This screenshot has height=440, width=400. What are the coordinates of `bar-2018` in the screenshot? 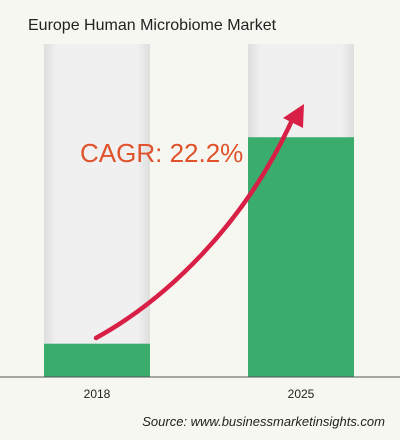 It's located at (97, 360).